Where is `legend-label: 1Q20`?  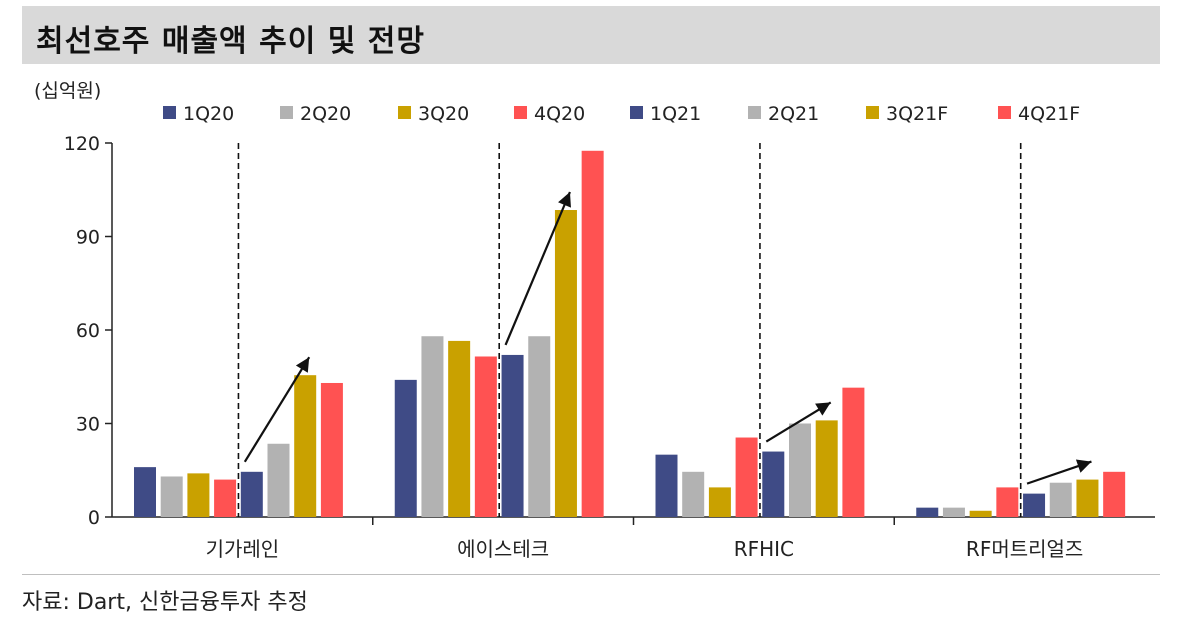 legend-label: 1Q20 is located at coordinates (208, 114).